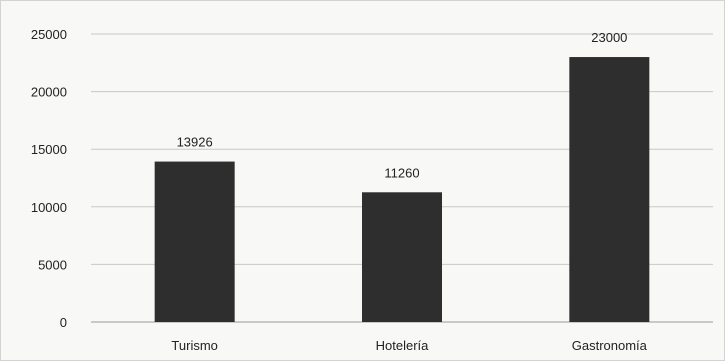 The height and width of the screenshot is (361, 725). What do you see at coordinates (402, 257) in the screenshot?
I see `bar-hotelería` at bounding box center [402, 257].